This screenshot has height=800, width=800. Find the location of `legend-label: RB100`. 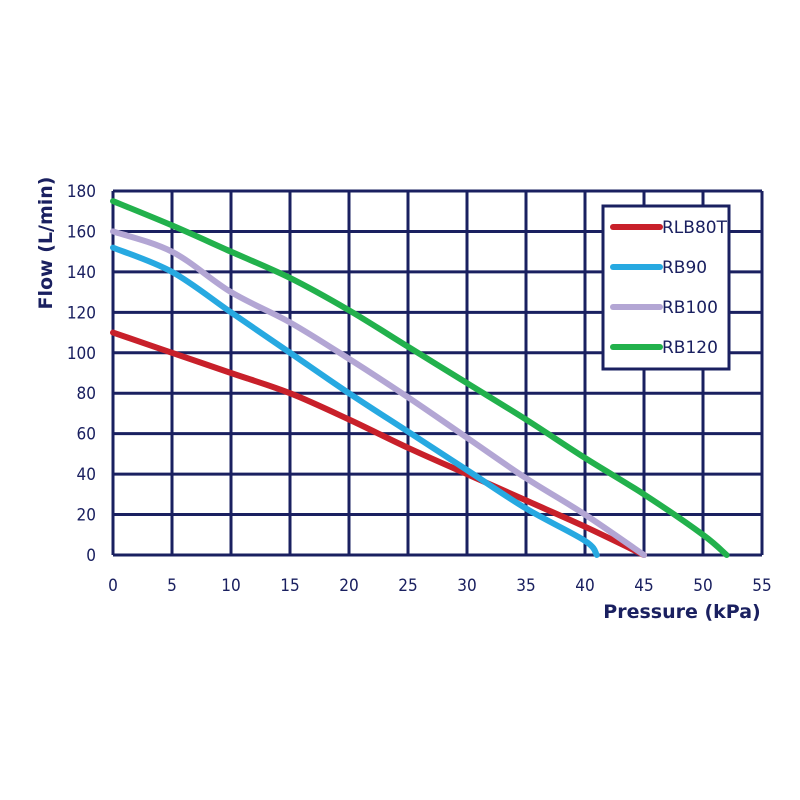

legend-label: RB100 is located at coordinates (690, 308).